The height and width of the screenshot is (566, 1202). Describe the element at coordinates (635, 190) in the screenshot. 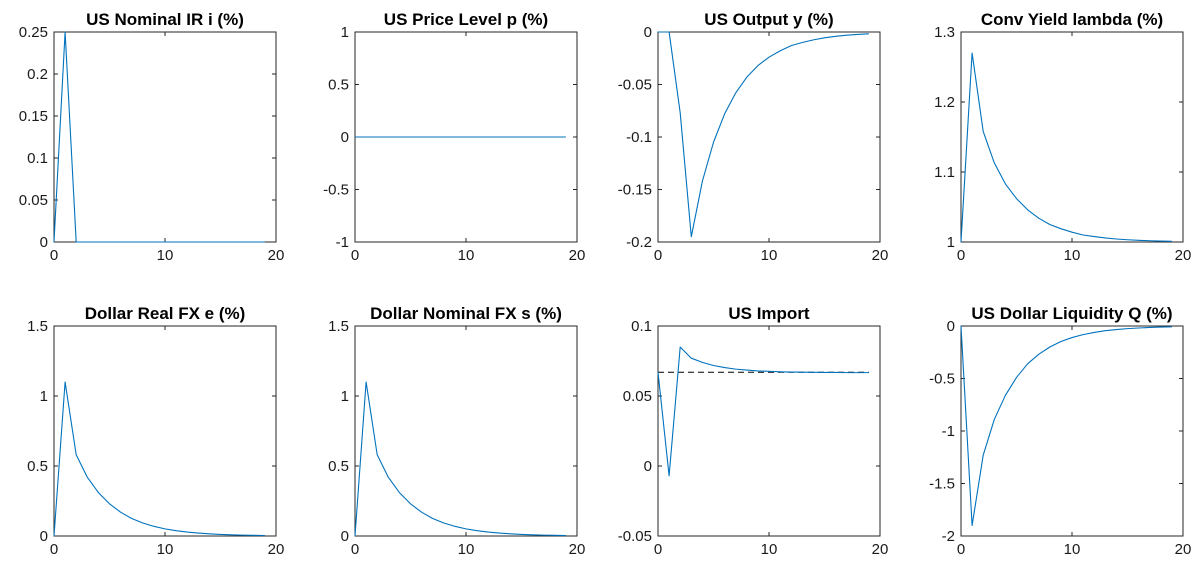

I see `y-tick-label: -0.15` at that location.